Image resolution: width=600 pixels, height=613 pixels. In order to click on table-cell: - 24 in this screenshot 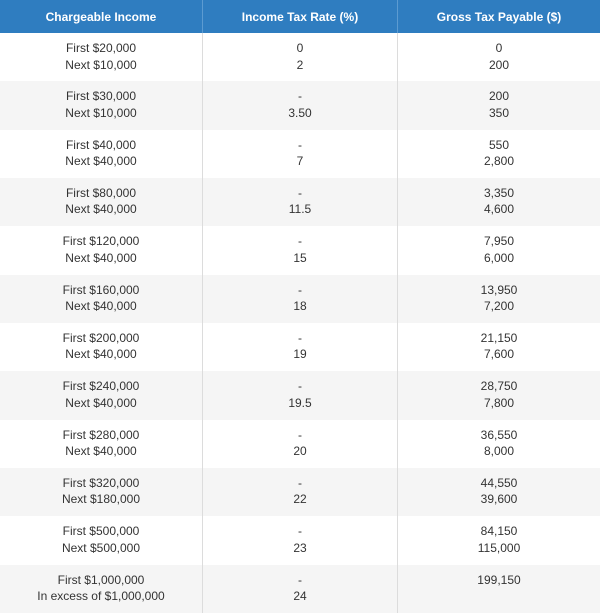, I will do `click(300, 588)`.